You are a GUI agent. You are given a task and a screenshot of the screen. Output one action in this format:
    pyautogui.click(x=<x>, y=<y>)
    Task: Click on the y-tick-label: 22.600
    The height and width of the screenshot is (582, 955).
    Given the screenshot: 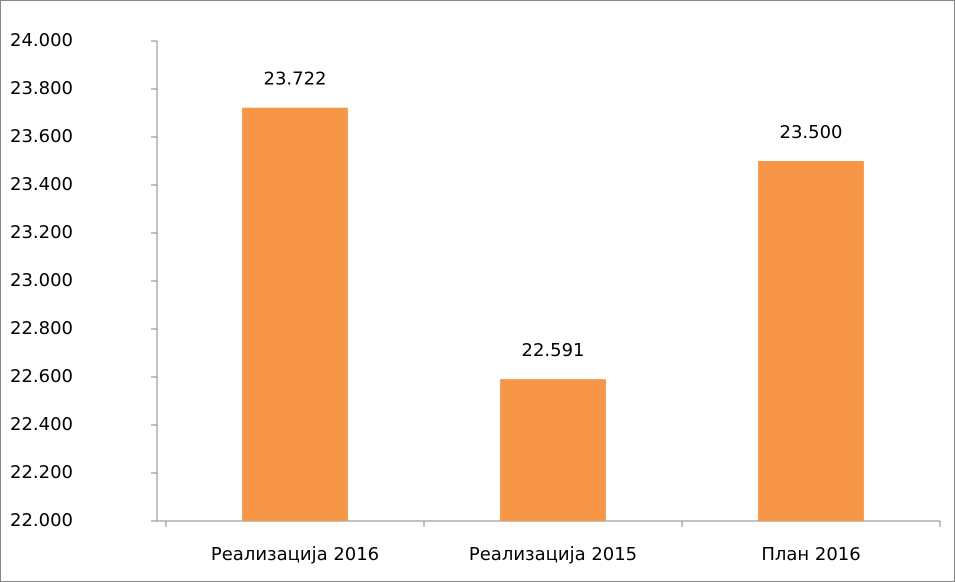 What is the action you would take?
    pyautogui.click(x=41, y=376)
    